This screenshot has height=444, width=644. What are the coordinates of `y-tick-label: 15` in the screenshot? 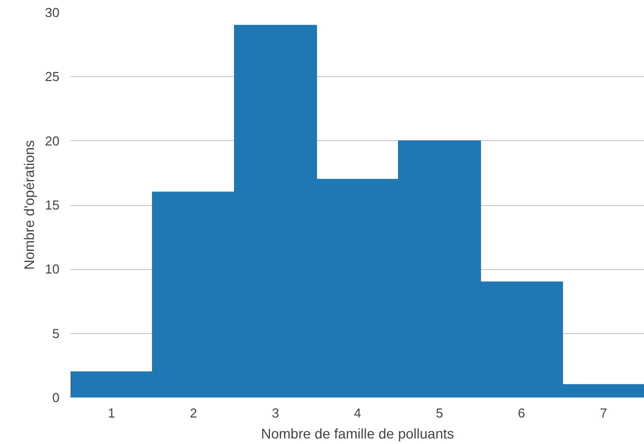 It's located at (52, 205).